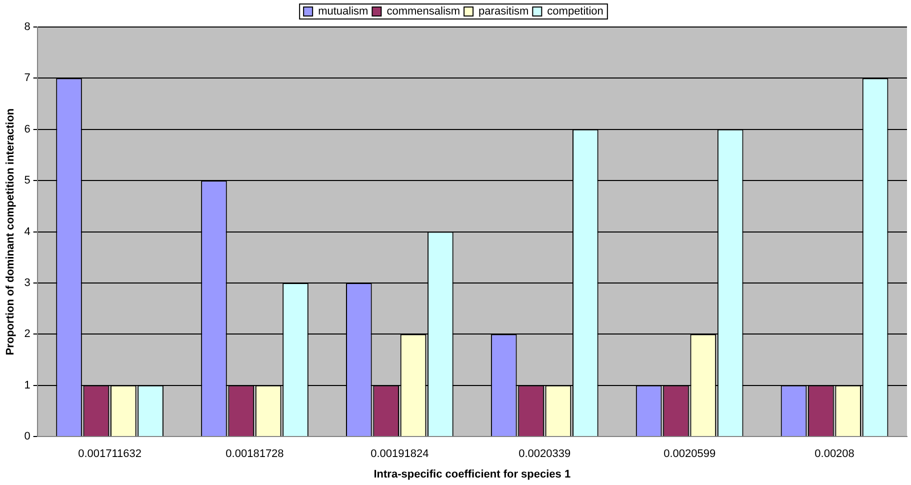  What do you see at coordinates (110, 454) in the screenshot?
I see `x-tick-label: 0.001711632` at bounding box center [110, 454].